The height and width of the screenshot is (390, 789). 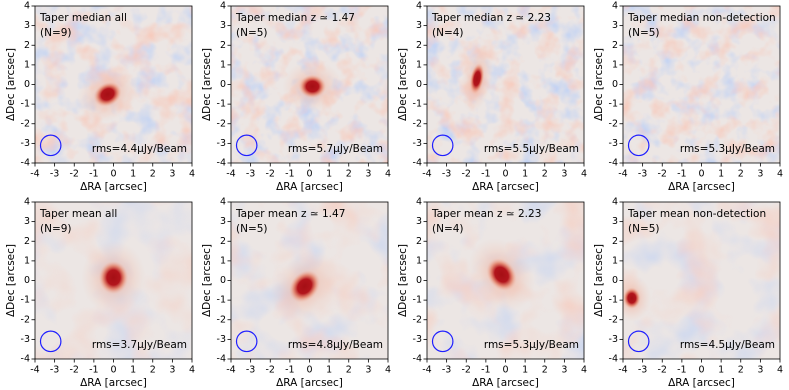 I want to click on rms-annotation: rms=5.7μJy/Beam, so click(x=335, y=149).